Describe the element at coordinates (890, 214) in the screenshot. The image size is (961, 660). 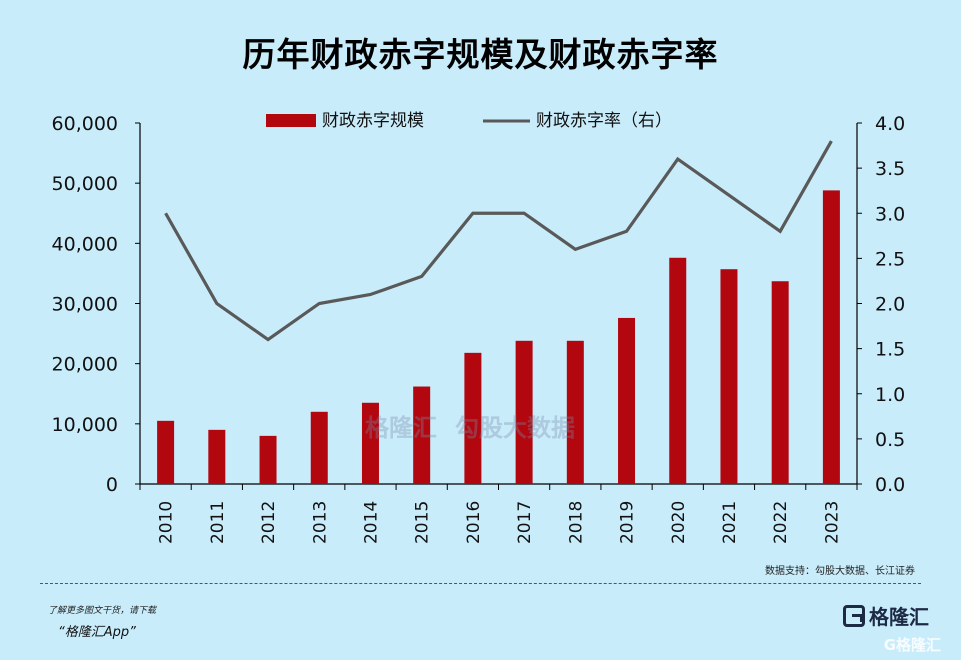
I see `y-right-tick-label: 3.0` at that location.